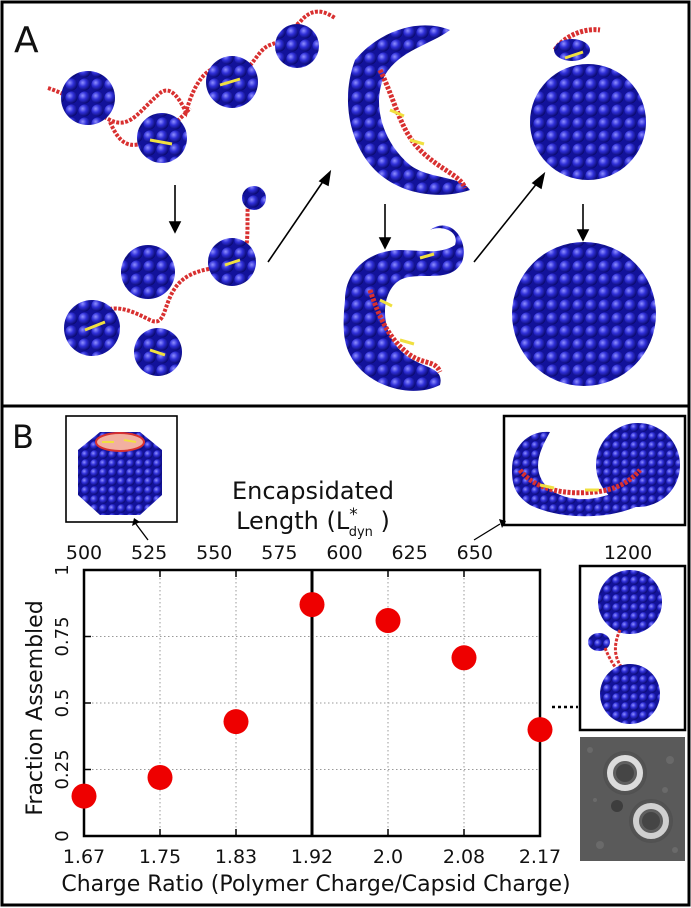 This screenshot has width=691, height=908. I want to click on top-tick-label: 525, so click(149, 553).